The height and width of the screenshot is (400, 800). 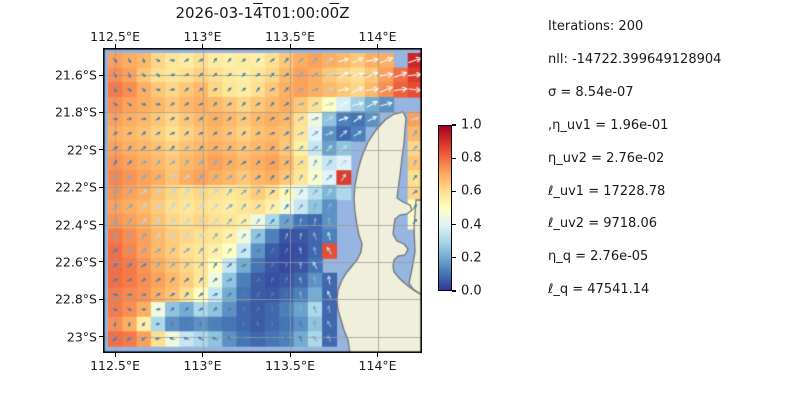 What do you see at coordinates (75, 112) in the screenshot?
I see `y-axis-tick-label: 21.8°S` at bounding box center [75, 112].